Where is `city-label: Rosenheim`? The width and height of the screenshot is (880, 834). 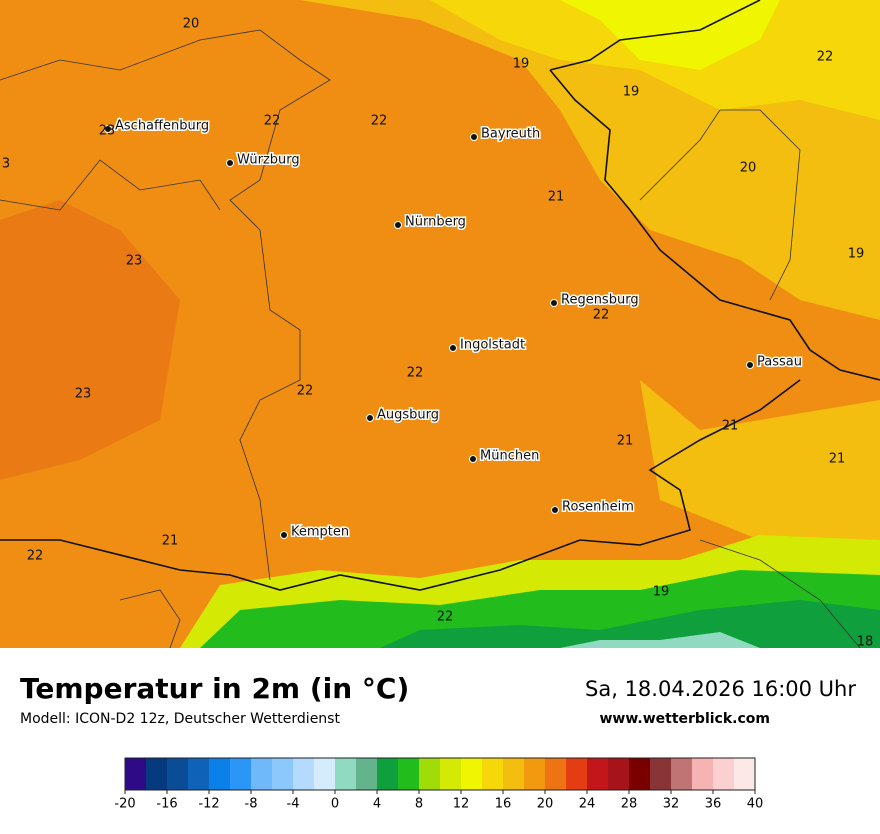 city-label: Rosenheim is located at coordinates (598, 507).